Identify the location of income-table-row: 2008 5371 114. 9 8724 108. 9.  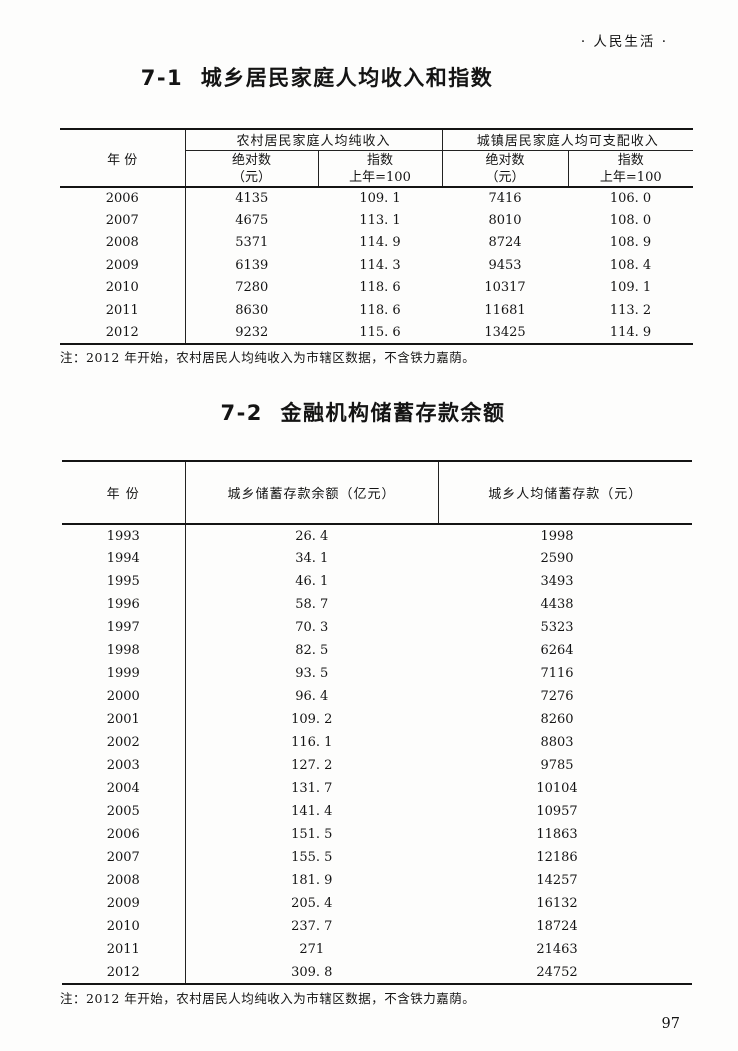
(376, 243).